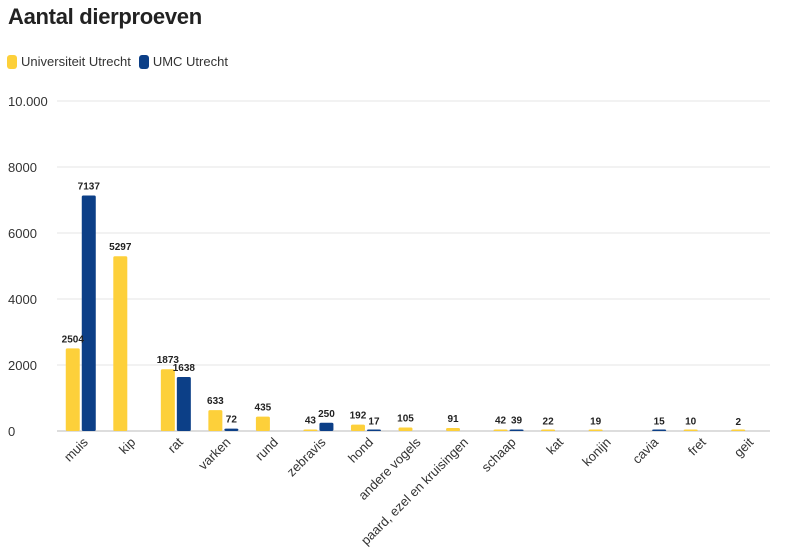 This screenshot has height=557, width=786. Describe the element at coordinates (374, 421) in the screenshot. I see `data-label: 17` at that location.